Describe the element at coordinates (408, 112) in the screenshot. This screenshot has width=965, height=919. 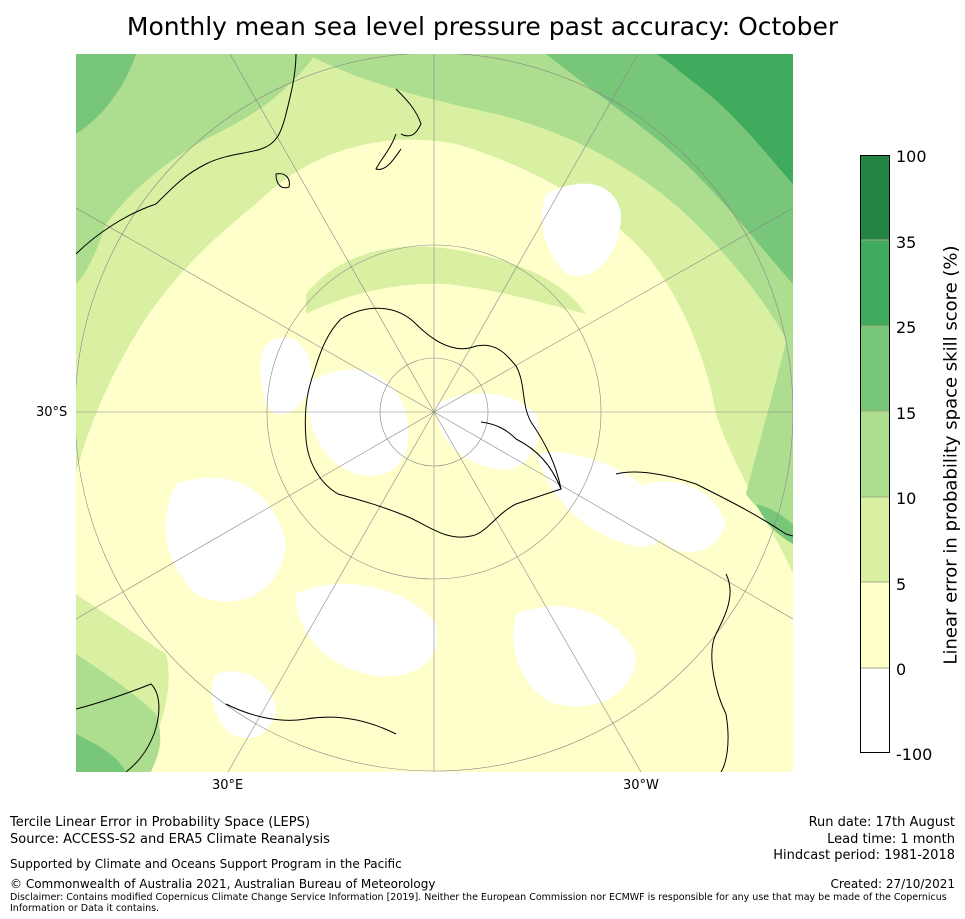
I see `coast-new-zealand-north` at that location.